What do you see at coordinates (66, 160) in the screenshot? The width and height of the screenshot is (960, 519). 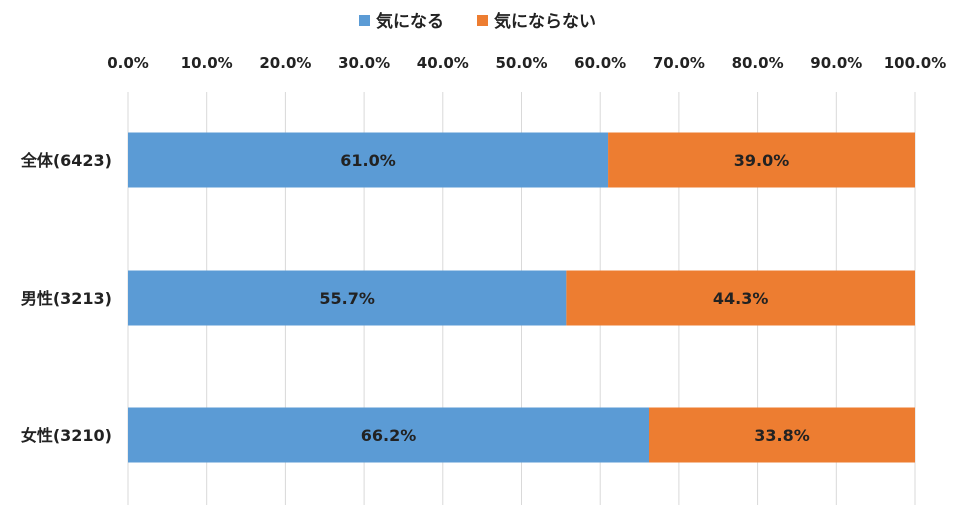 I see `category-label: 全体(6423)` at bounding box center [66, 160].